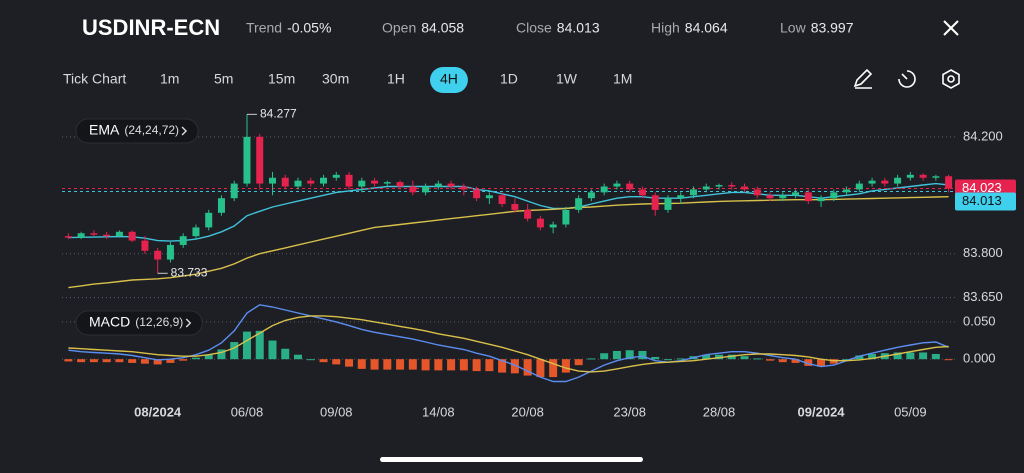  I want to click on timeframe-tab: 5m, so click(223, 79).